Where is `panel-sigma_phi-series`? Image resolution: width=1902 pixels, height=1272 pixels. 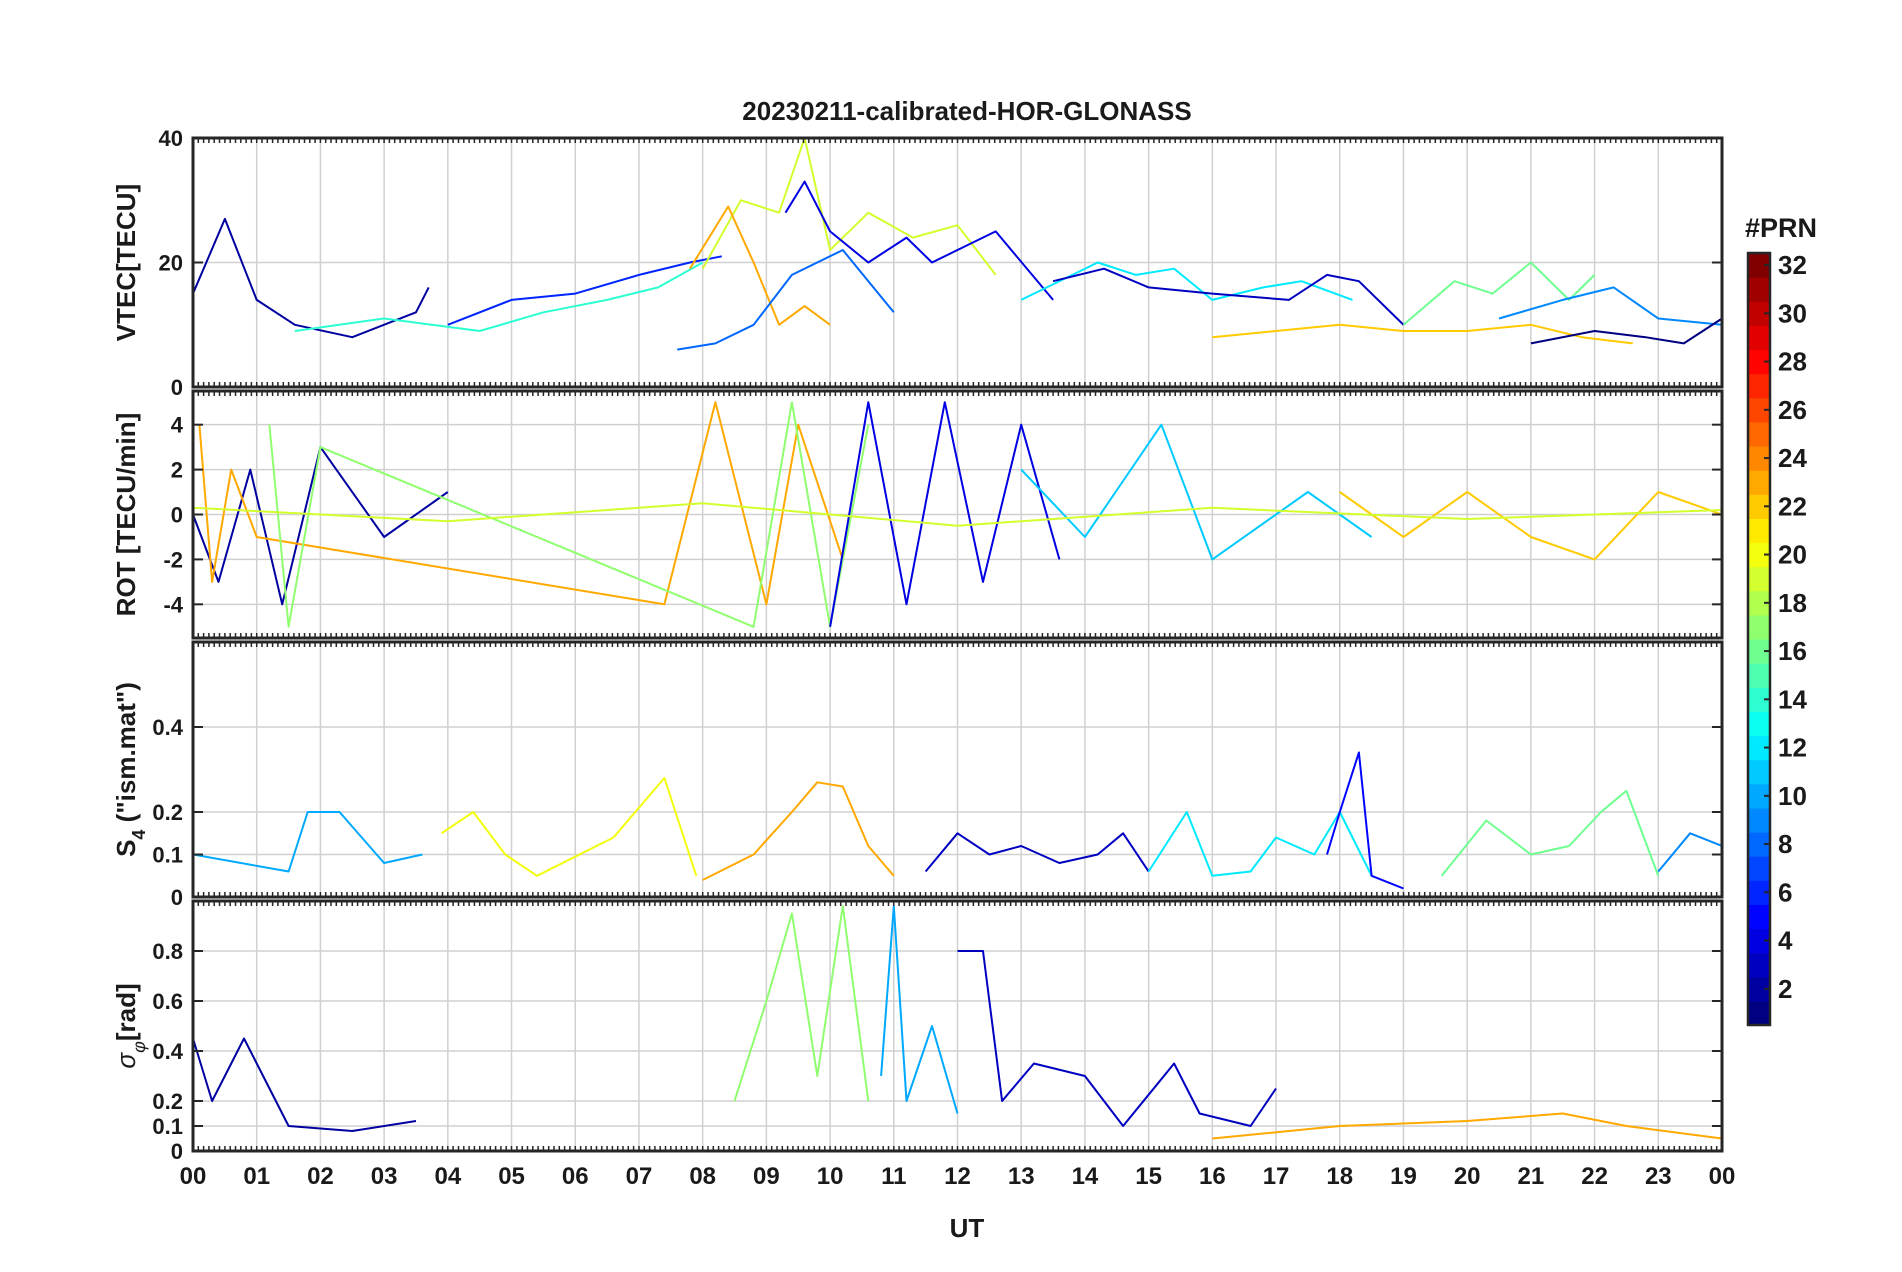
panel-sigma_phi-series is located at coordinates (957, 1022).